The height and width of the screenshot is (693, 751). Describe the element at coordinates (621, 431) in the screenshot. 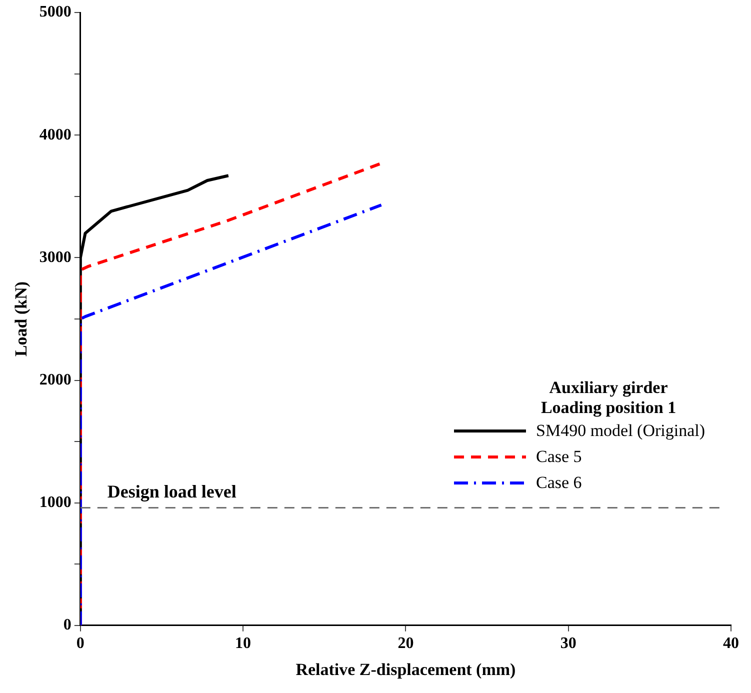

I see `legend-label: SM490 model (Original)` at that location.